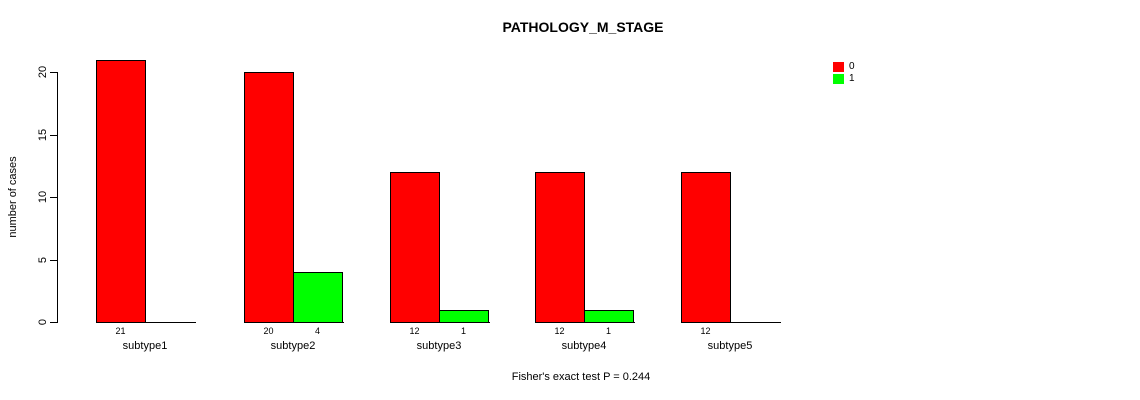  What do you see at coordinates (43, 135) in the screenshot?
I see `y-tick-label: 15` at bounding box center [43, 135].